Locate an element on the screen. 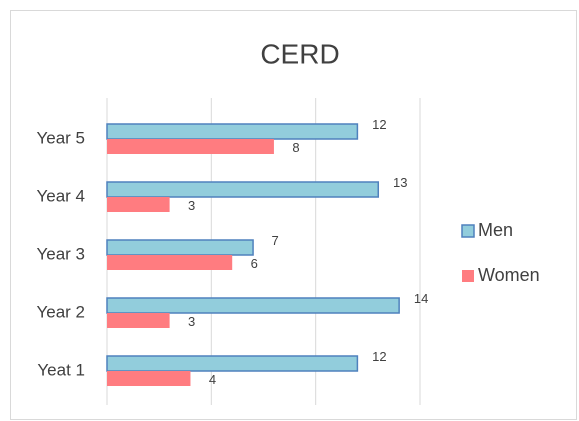 This screenshot has height=421, width=579. y-tick-label: Year 4 is located at coordinates (60, 195).